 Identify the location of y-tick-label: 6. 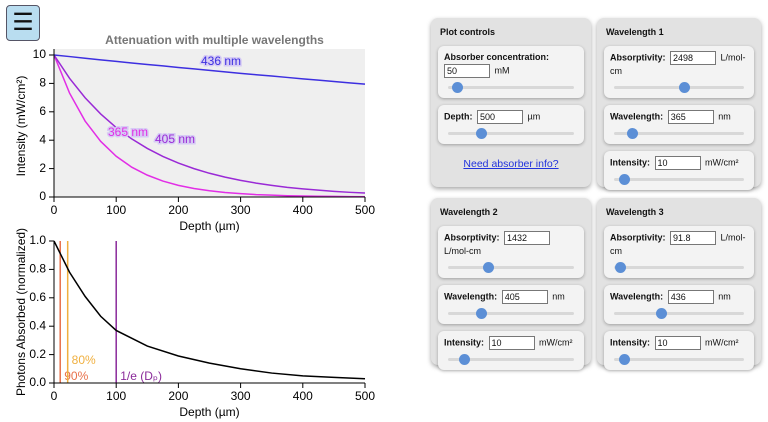
(42, 111).